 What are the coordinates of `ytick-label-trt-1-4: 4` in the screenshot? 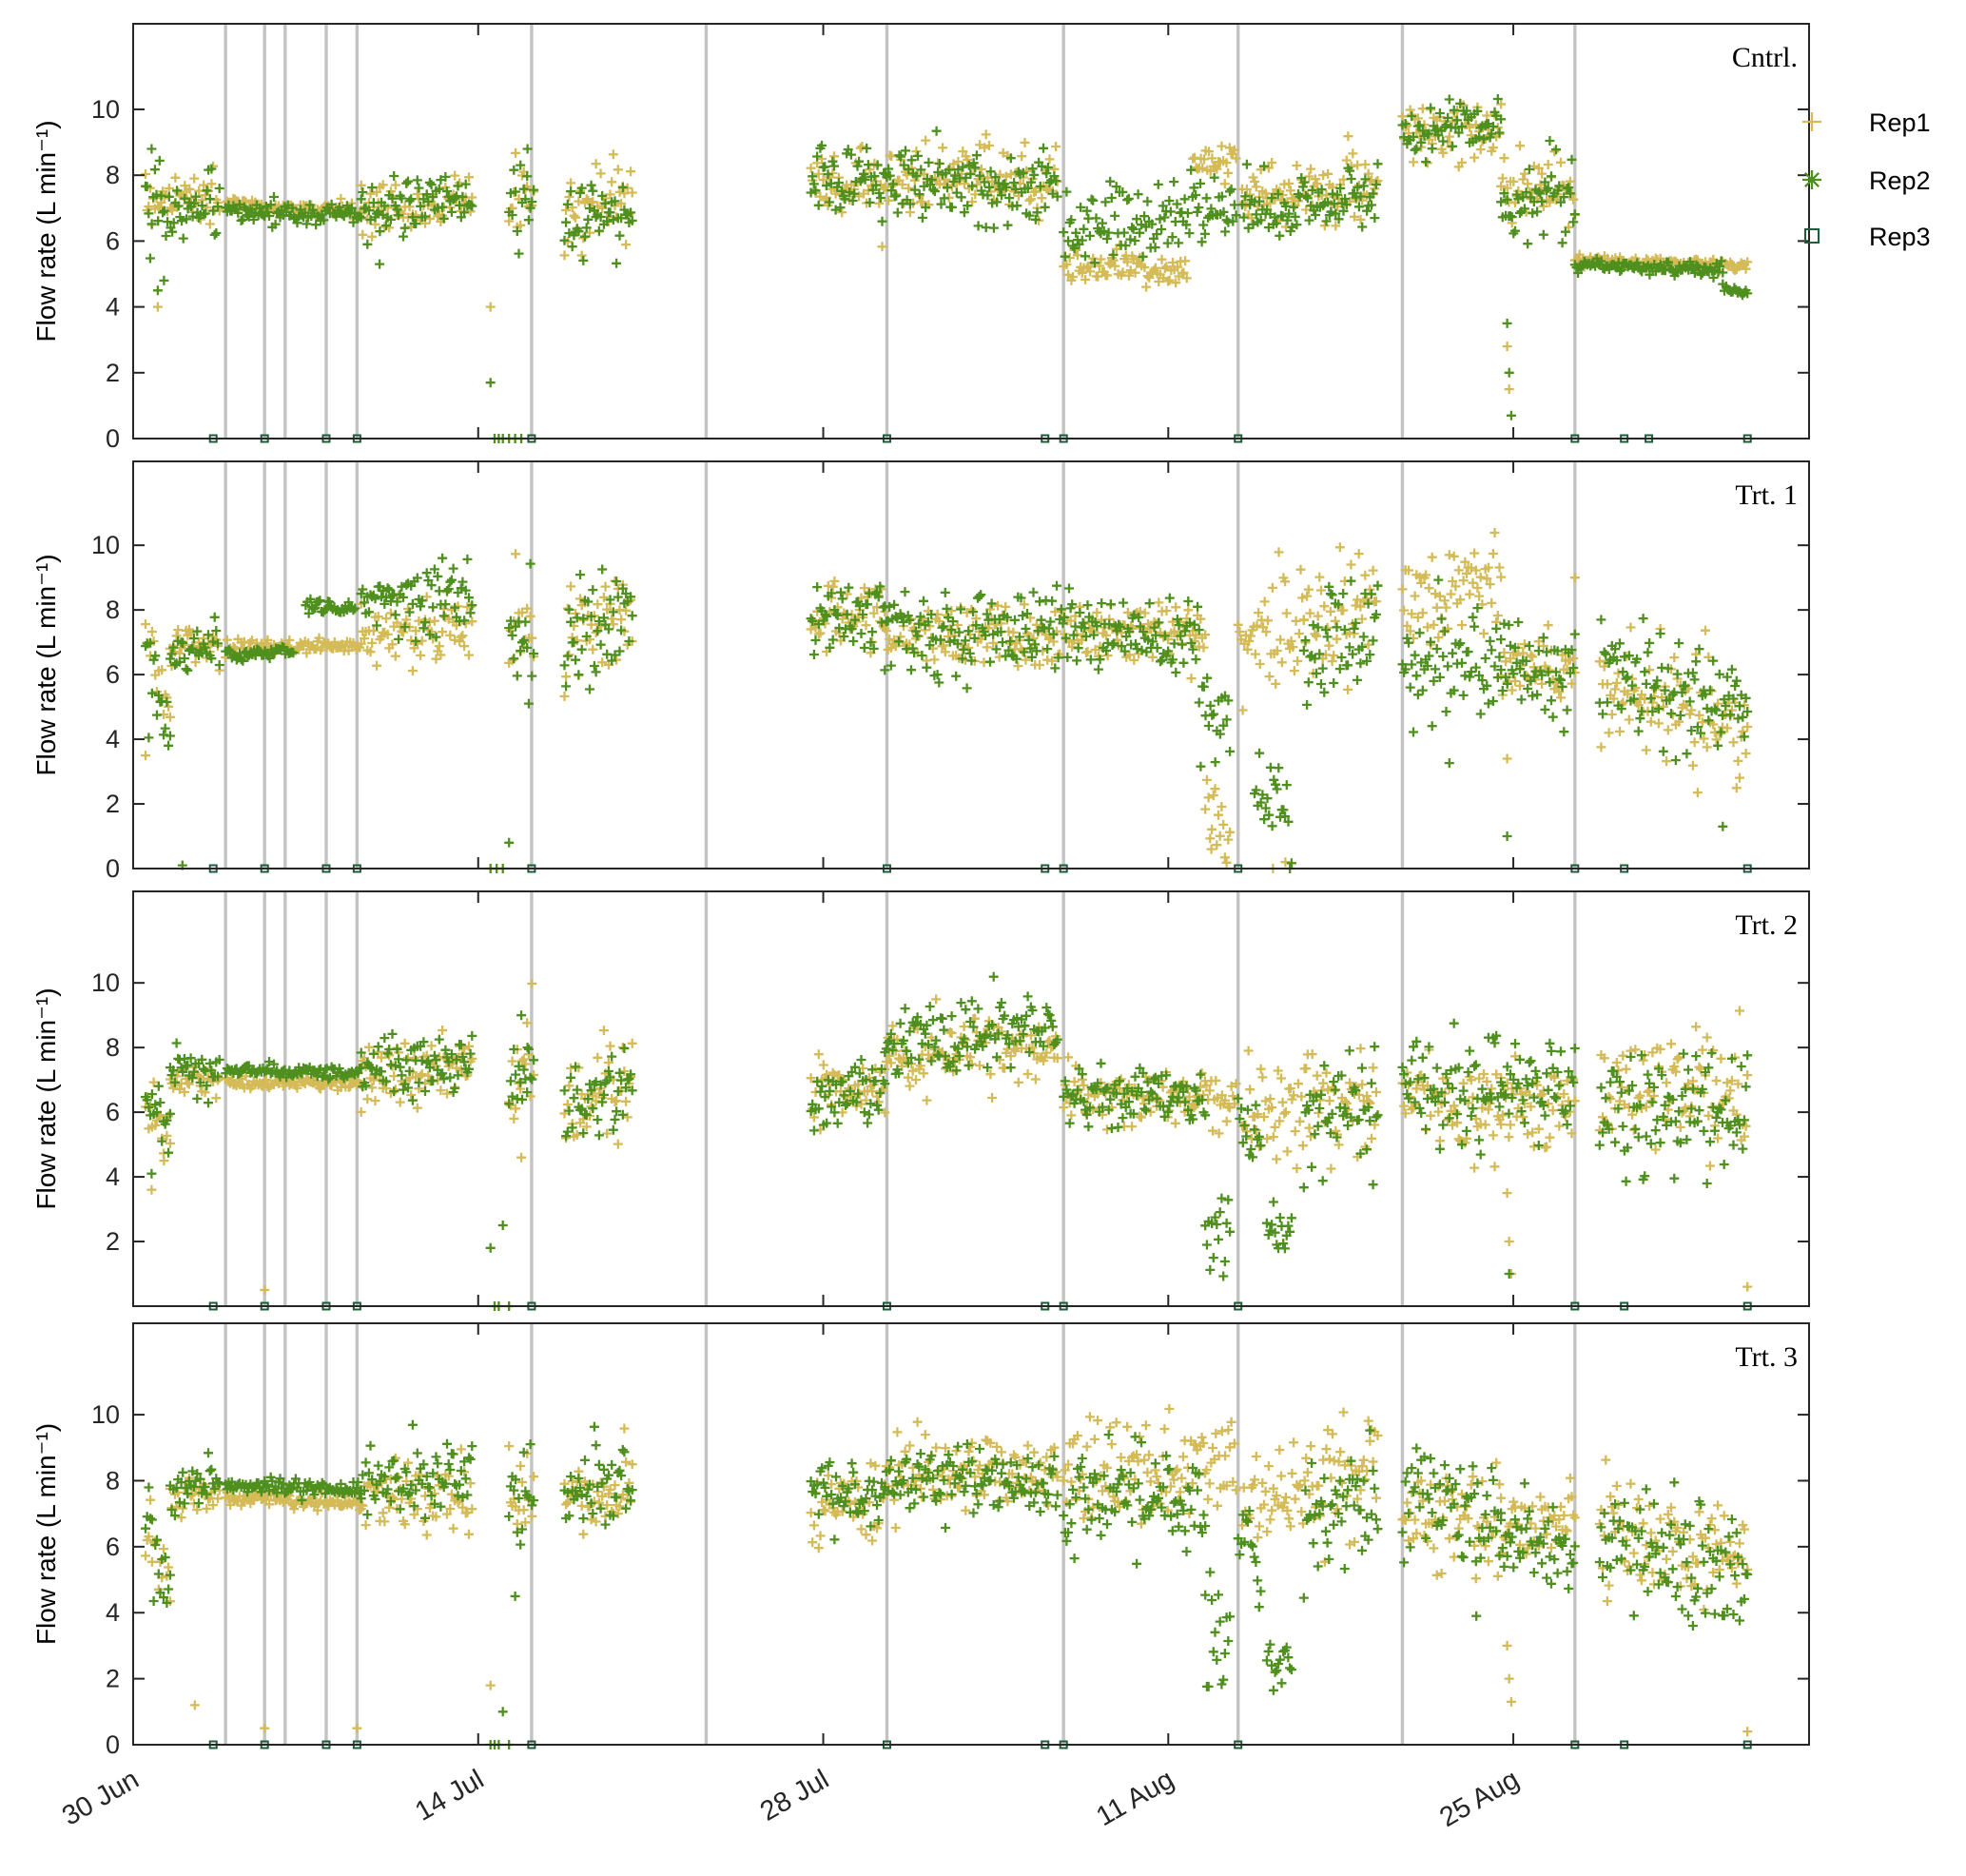 It's located at (113, 739).